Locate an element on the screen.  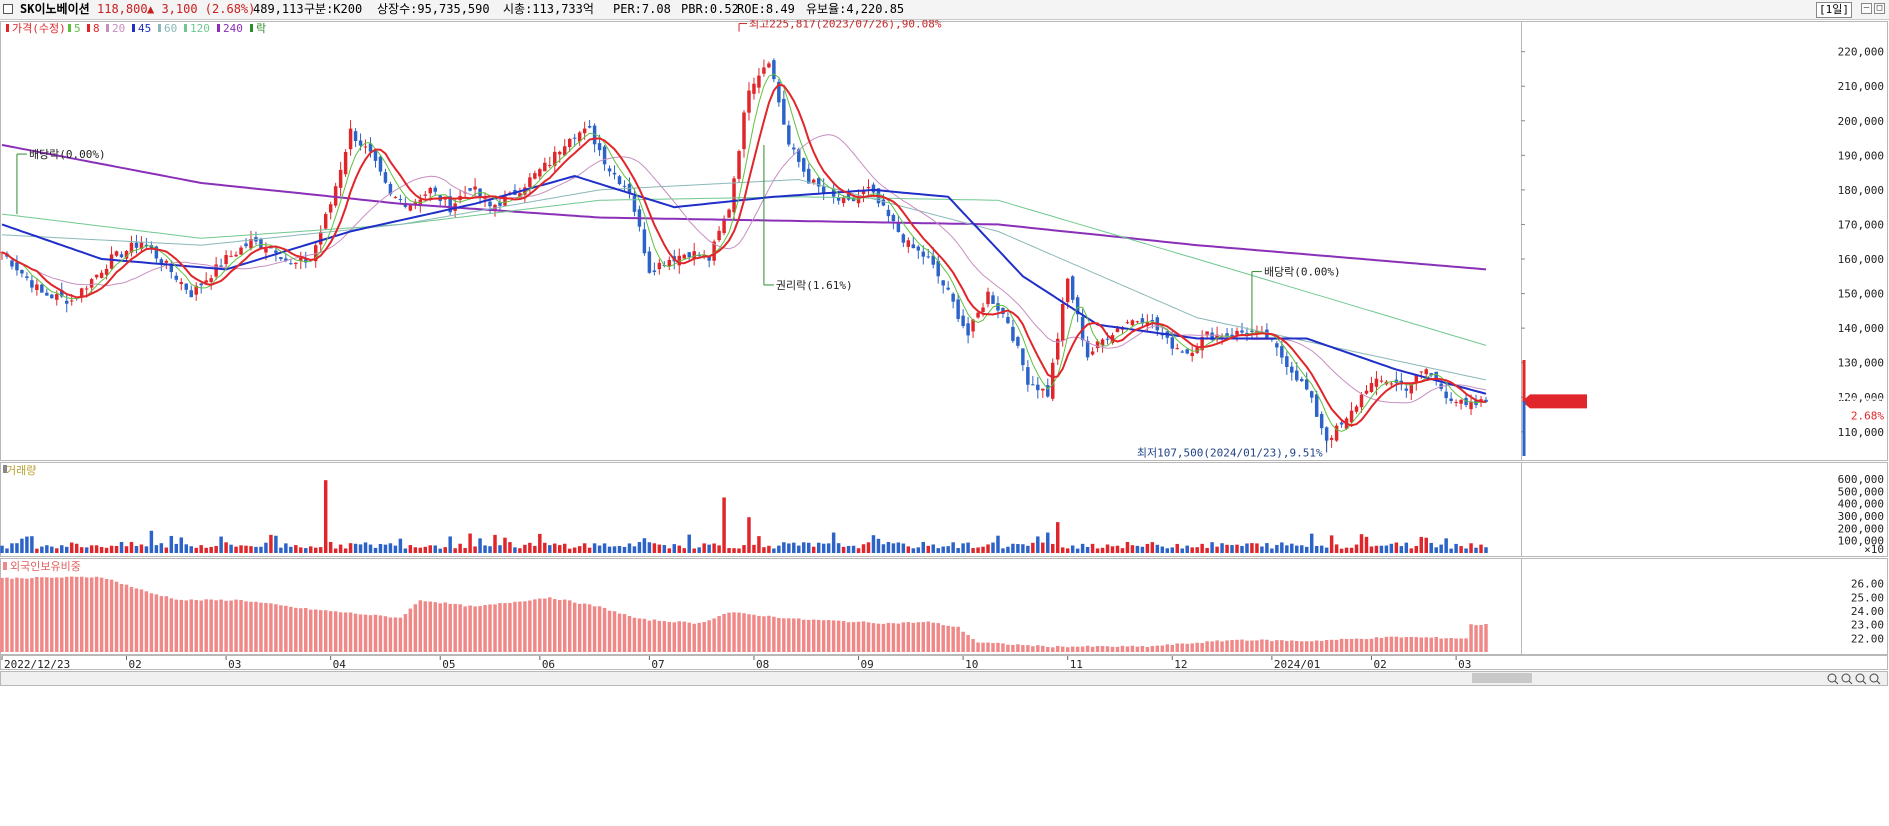
legend-item: 120 is located at coordinates (200, 28).